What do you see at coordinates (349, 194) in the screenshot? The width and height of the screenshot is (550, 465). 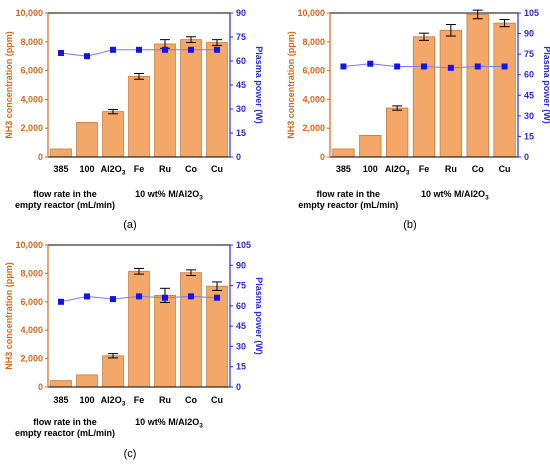 I see `group-label-flow: flow rate in the` at bounding box center [349, 194].